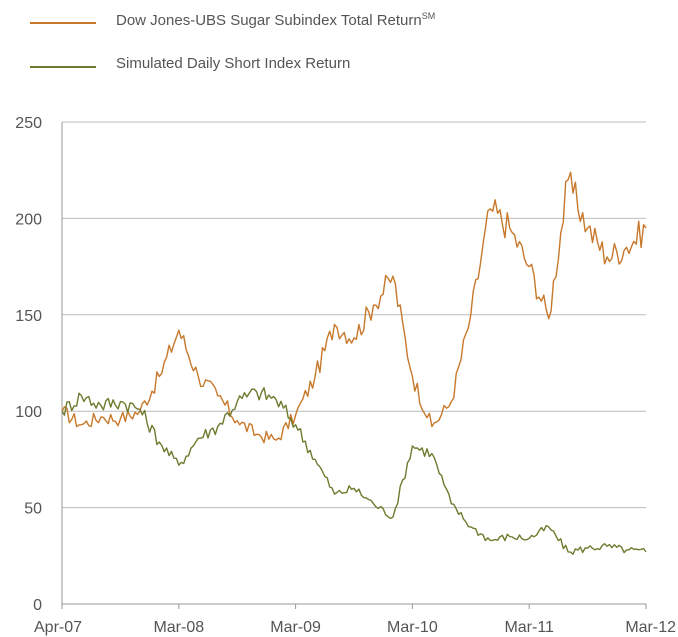 The height and width of the screenshot is (637, 678). What do you see at coordinates (58, 627) in the screenshot?
I see `x-tick-label: Apr-07` at bounding box center [58, 627].